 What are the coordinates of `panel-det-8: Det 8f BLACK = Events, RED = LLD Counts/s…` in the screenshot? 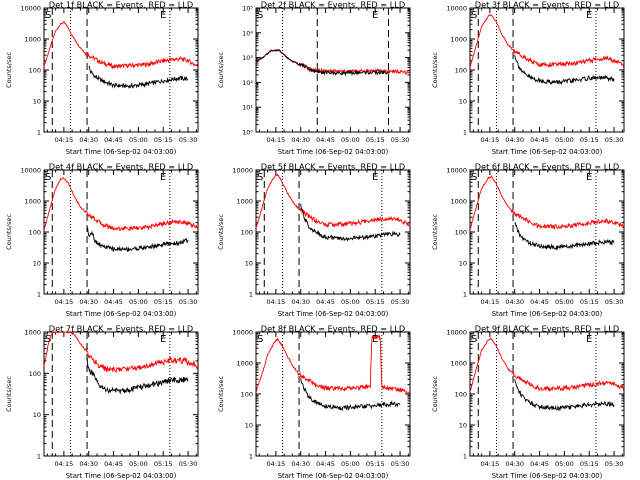 It's located at (314, 402).